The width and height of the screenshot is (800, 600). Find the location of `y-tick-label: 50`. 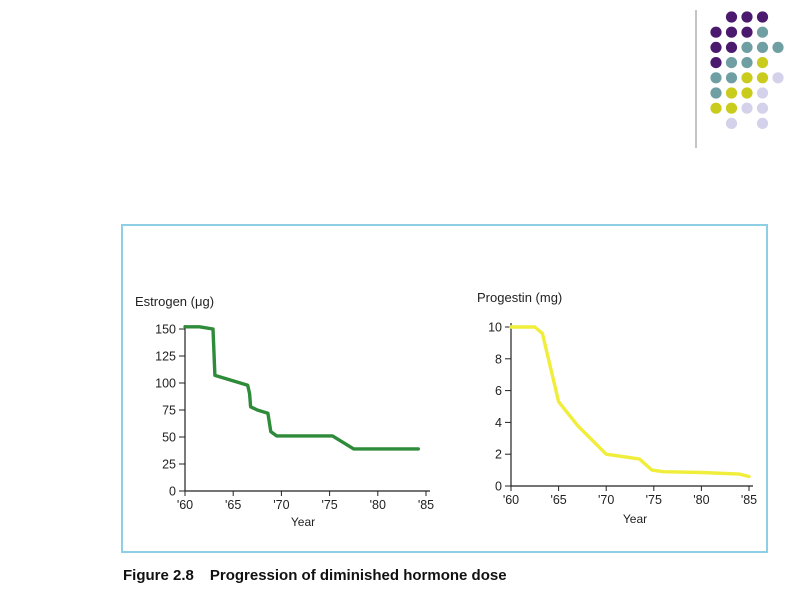

y-tick-label: 50 is located at coordinates (169, 438).